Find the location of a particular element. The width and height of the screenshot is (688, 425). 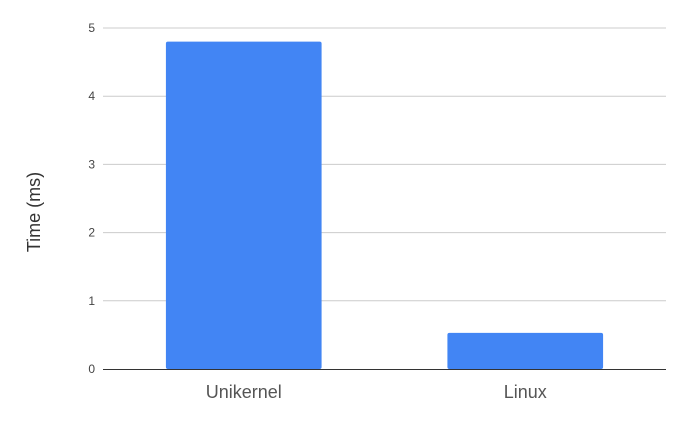

y-tick-label: 0 is located at coordinates (91, 369).